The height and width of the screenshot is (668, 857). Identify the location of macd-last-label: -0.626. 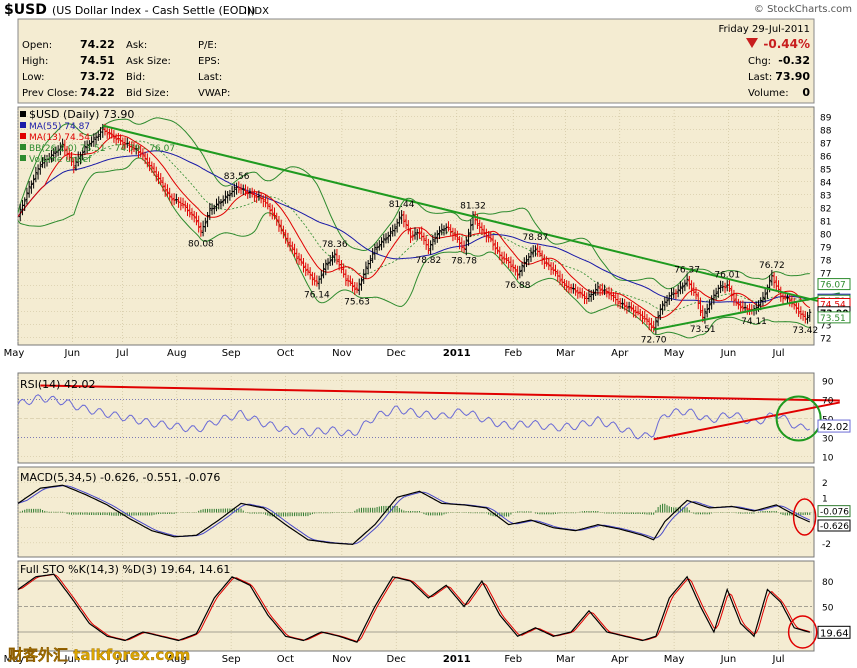
(834, 527).